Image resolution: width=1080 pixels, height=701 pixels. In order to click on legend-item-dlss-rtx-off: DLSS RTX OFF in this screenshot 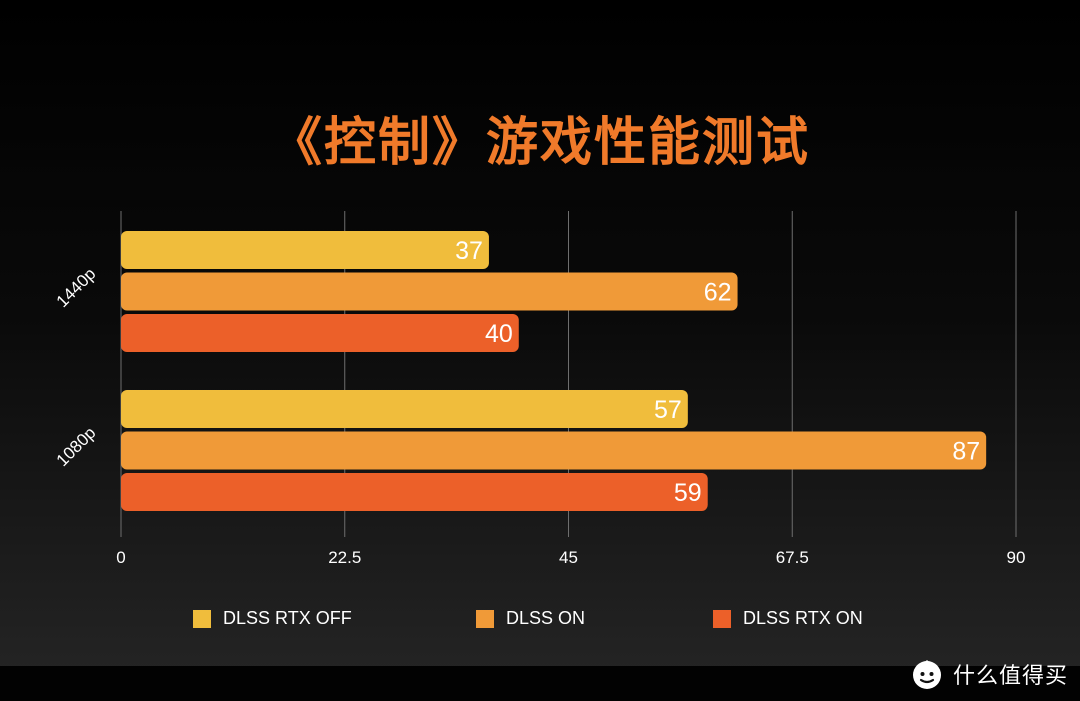, I will do `click(272, 618)`.